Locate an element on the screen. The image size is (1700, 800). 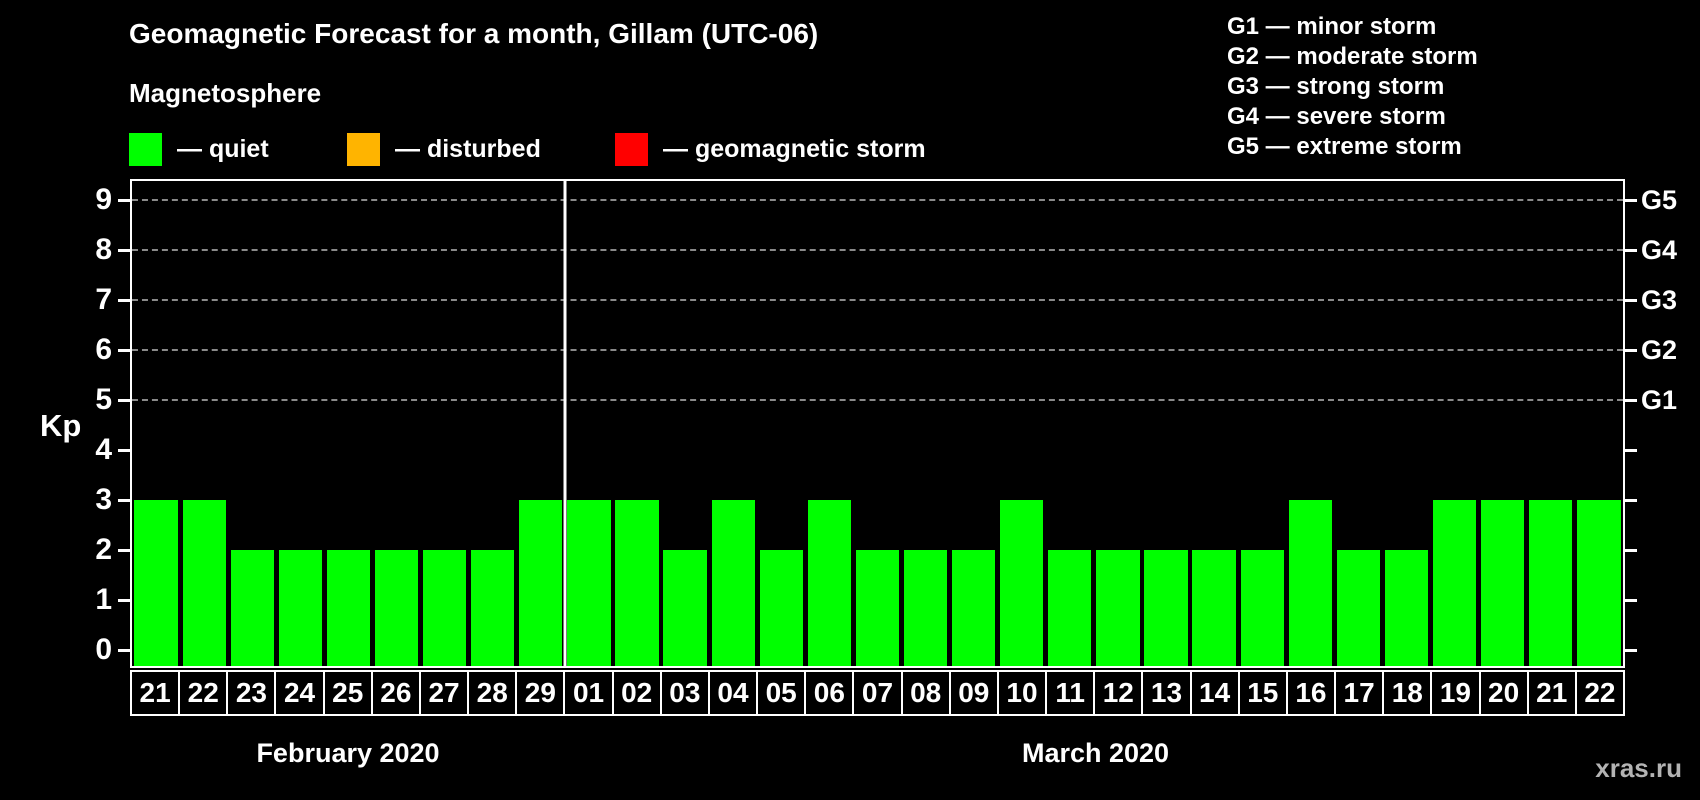
right-axis-label-g2: G2 is located at coordinates (1659, 350).